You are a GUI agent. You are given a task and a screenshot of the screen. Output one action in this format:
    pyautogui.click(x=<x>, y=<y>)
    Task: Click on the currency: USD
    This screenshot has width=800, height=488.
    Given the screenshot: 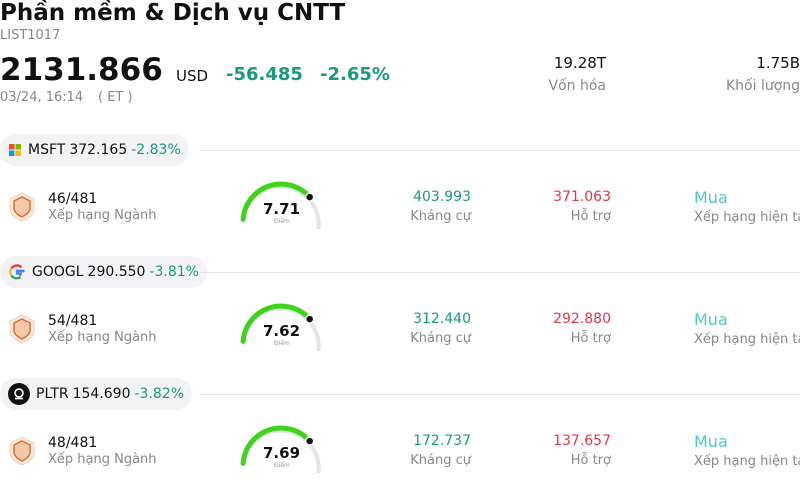 What is the action you would take?
    pyautogui.click(x=192, y=76)
    